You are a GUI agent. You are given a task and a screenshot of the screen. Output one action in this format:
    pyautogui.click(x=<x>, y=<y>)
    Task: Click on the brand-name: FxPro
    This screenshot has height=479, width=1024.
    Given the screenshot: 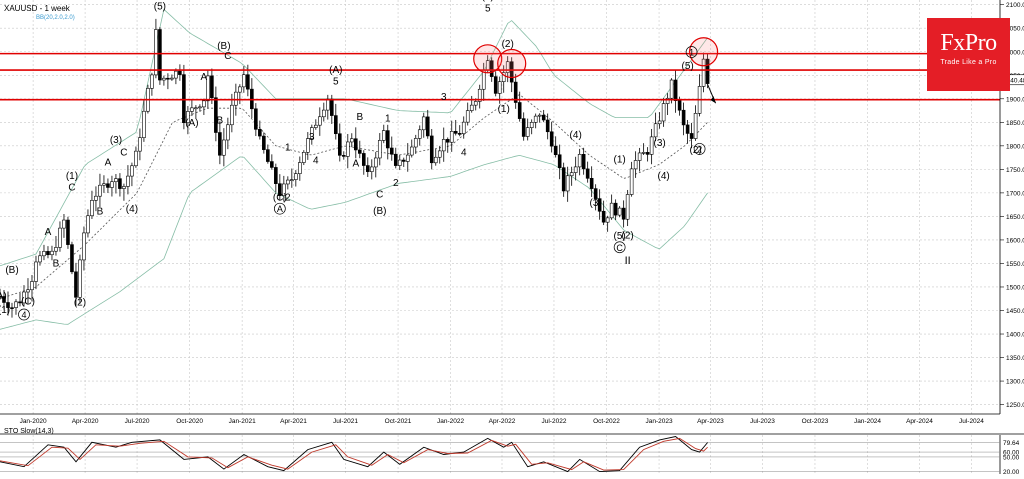 What is the action you would take?
    pyautogui.click(x=968, y=43)
    